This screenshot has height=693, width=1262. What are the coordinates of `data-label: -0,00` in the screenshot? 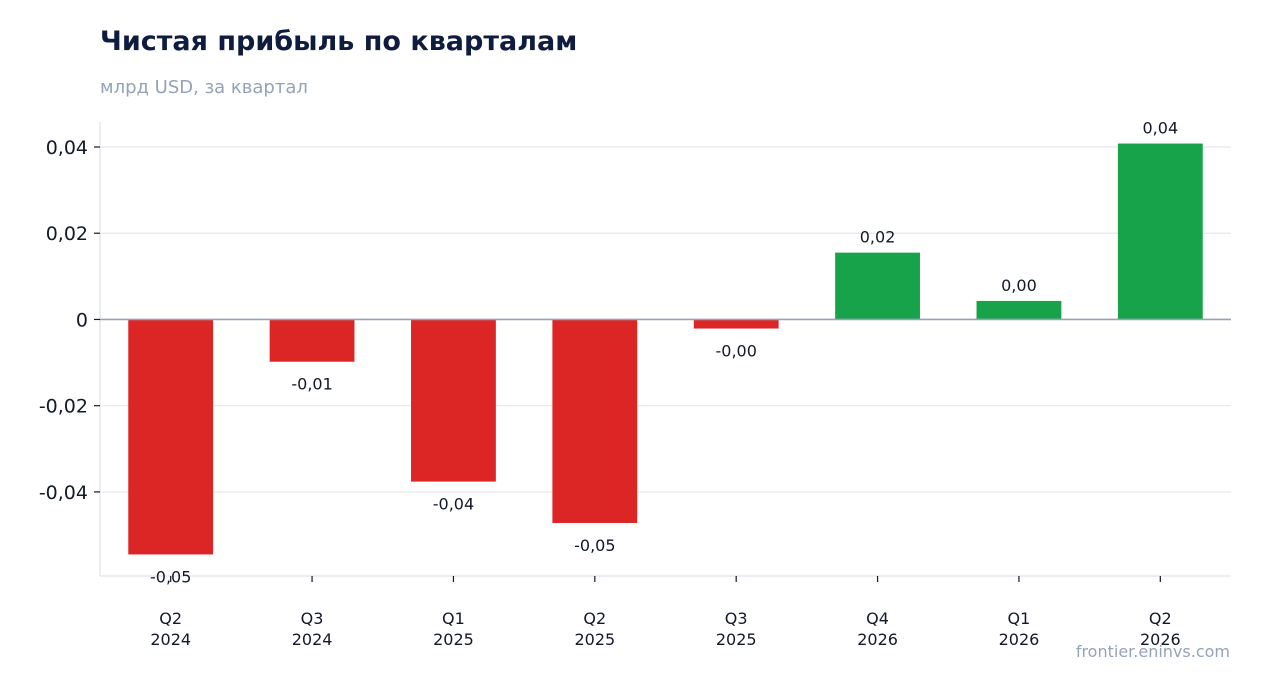 It's located at (735, 351).